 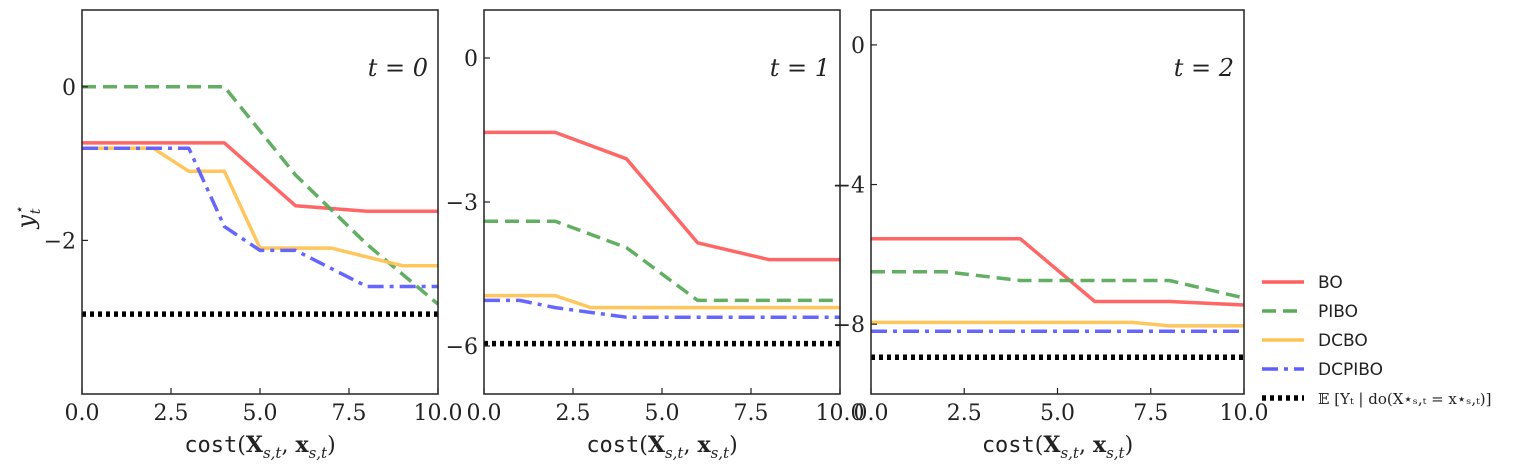 I want to click on y-tick-label: −8, so click(x=849, y=325).